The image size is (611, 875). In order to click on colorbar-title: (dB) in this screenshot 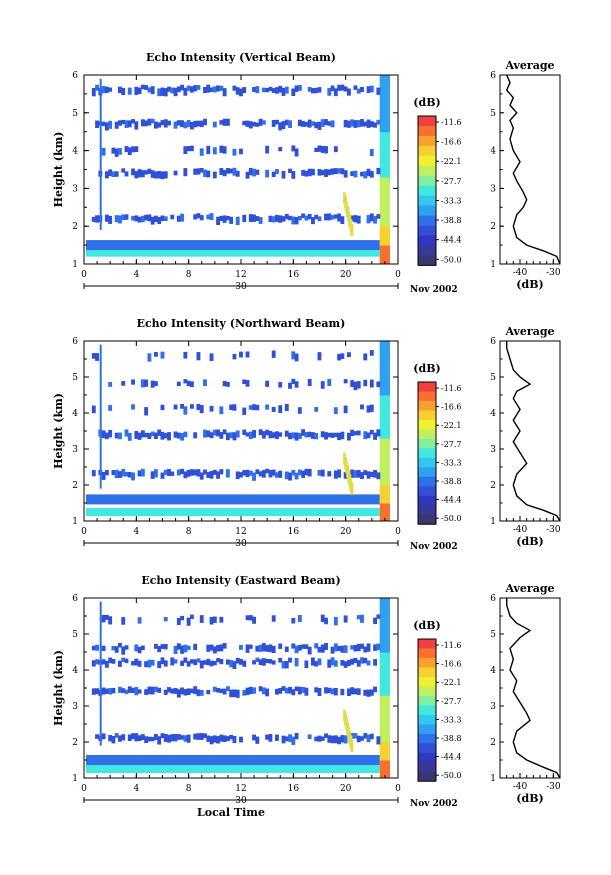, I will do `click(426, 625)`.